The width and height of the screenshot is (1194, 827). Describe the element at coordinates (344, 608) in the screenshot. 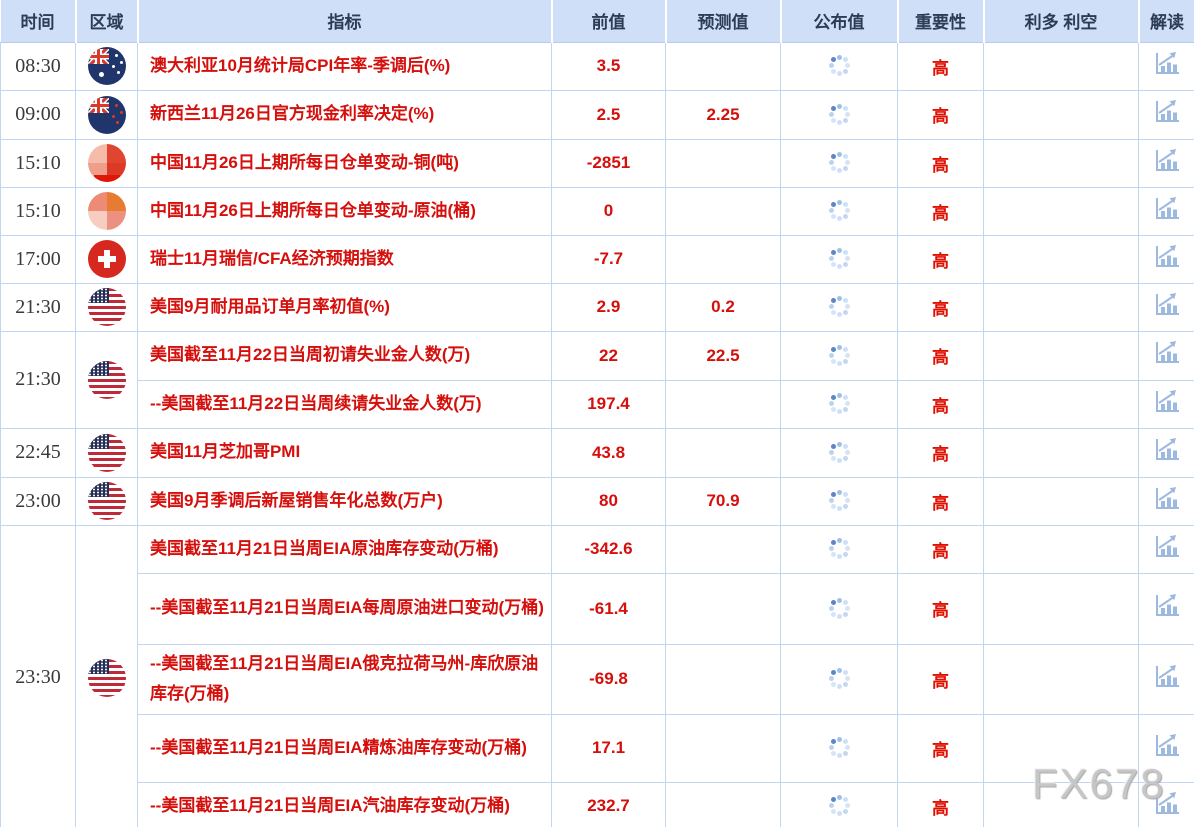

I see `indicator-link: --美国截至11月21日当周EIA每周原油进口变动(万桶)` at that location.